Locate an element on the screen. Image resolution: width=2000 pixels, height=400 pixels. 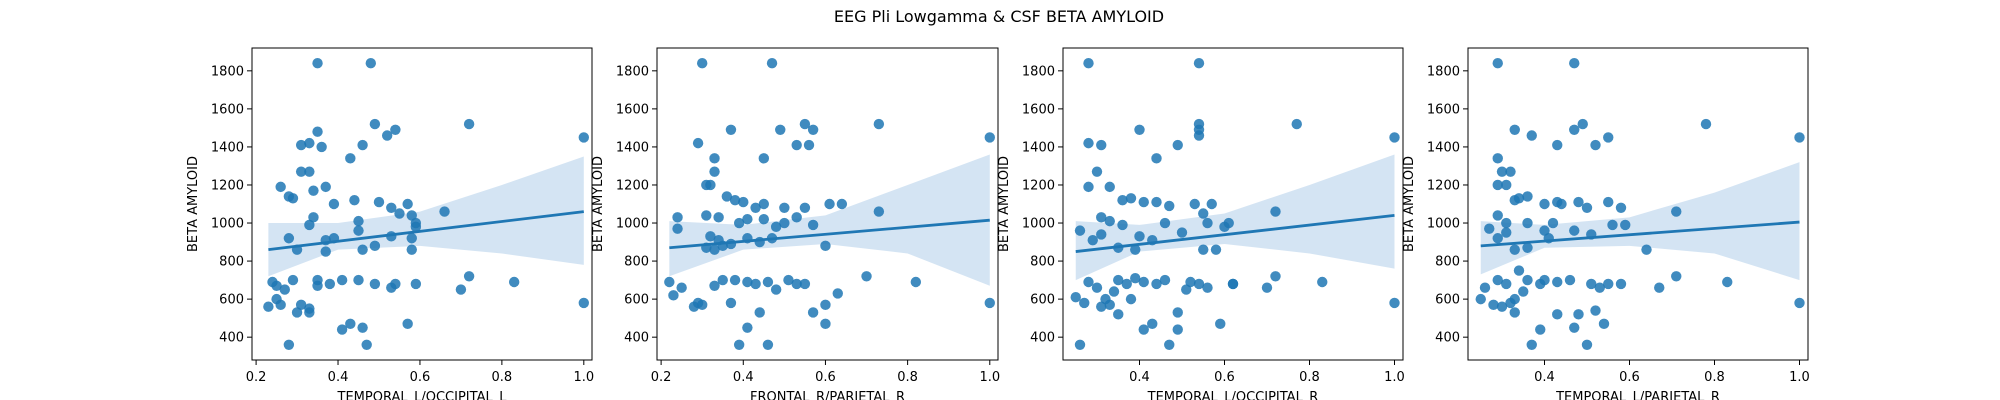
y-tick-label: 1400 is located at coordinates (632, 147).